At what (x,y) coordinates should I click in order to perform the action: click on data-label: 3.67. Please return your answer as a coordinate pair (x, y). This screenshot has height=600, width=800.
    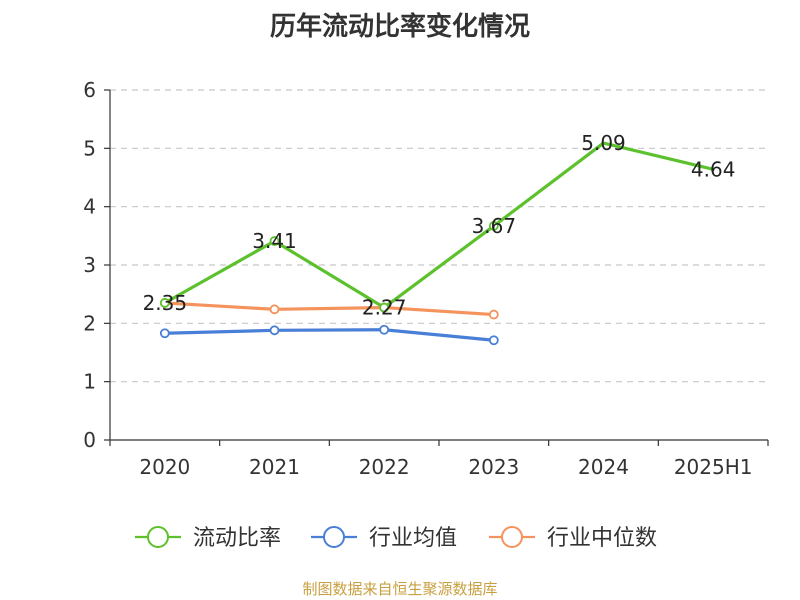
    Looking at the image, I should click on (494, 226).